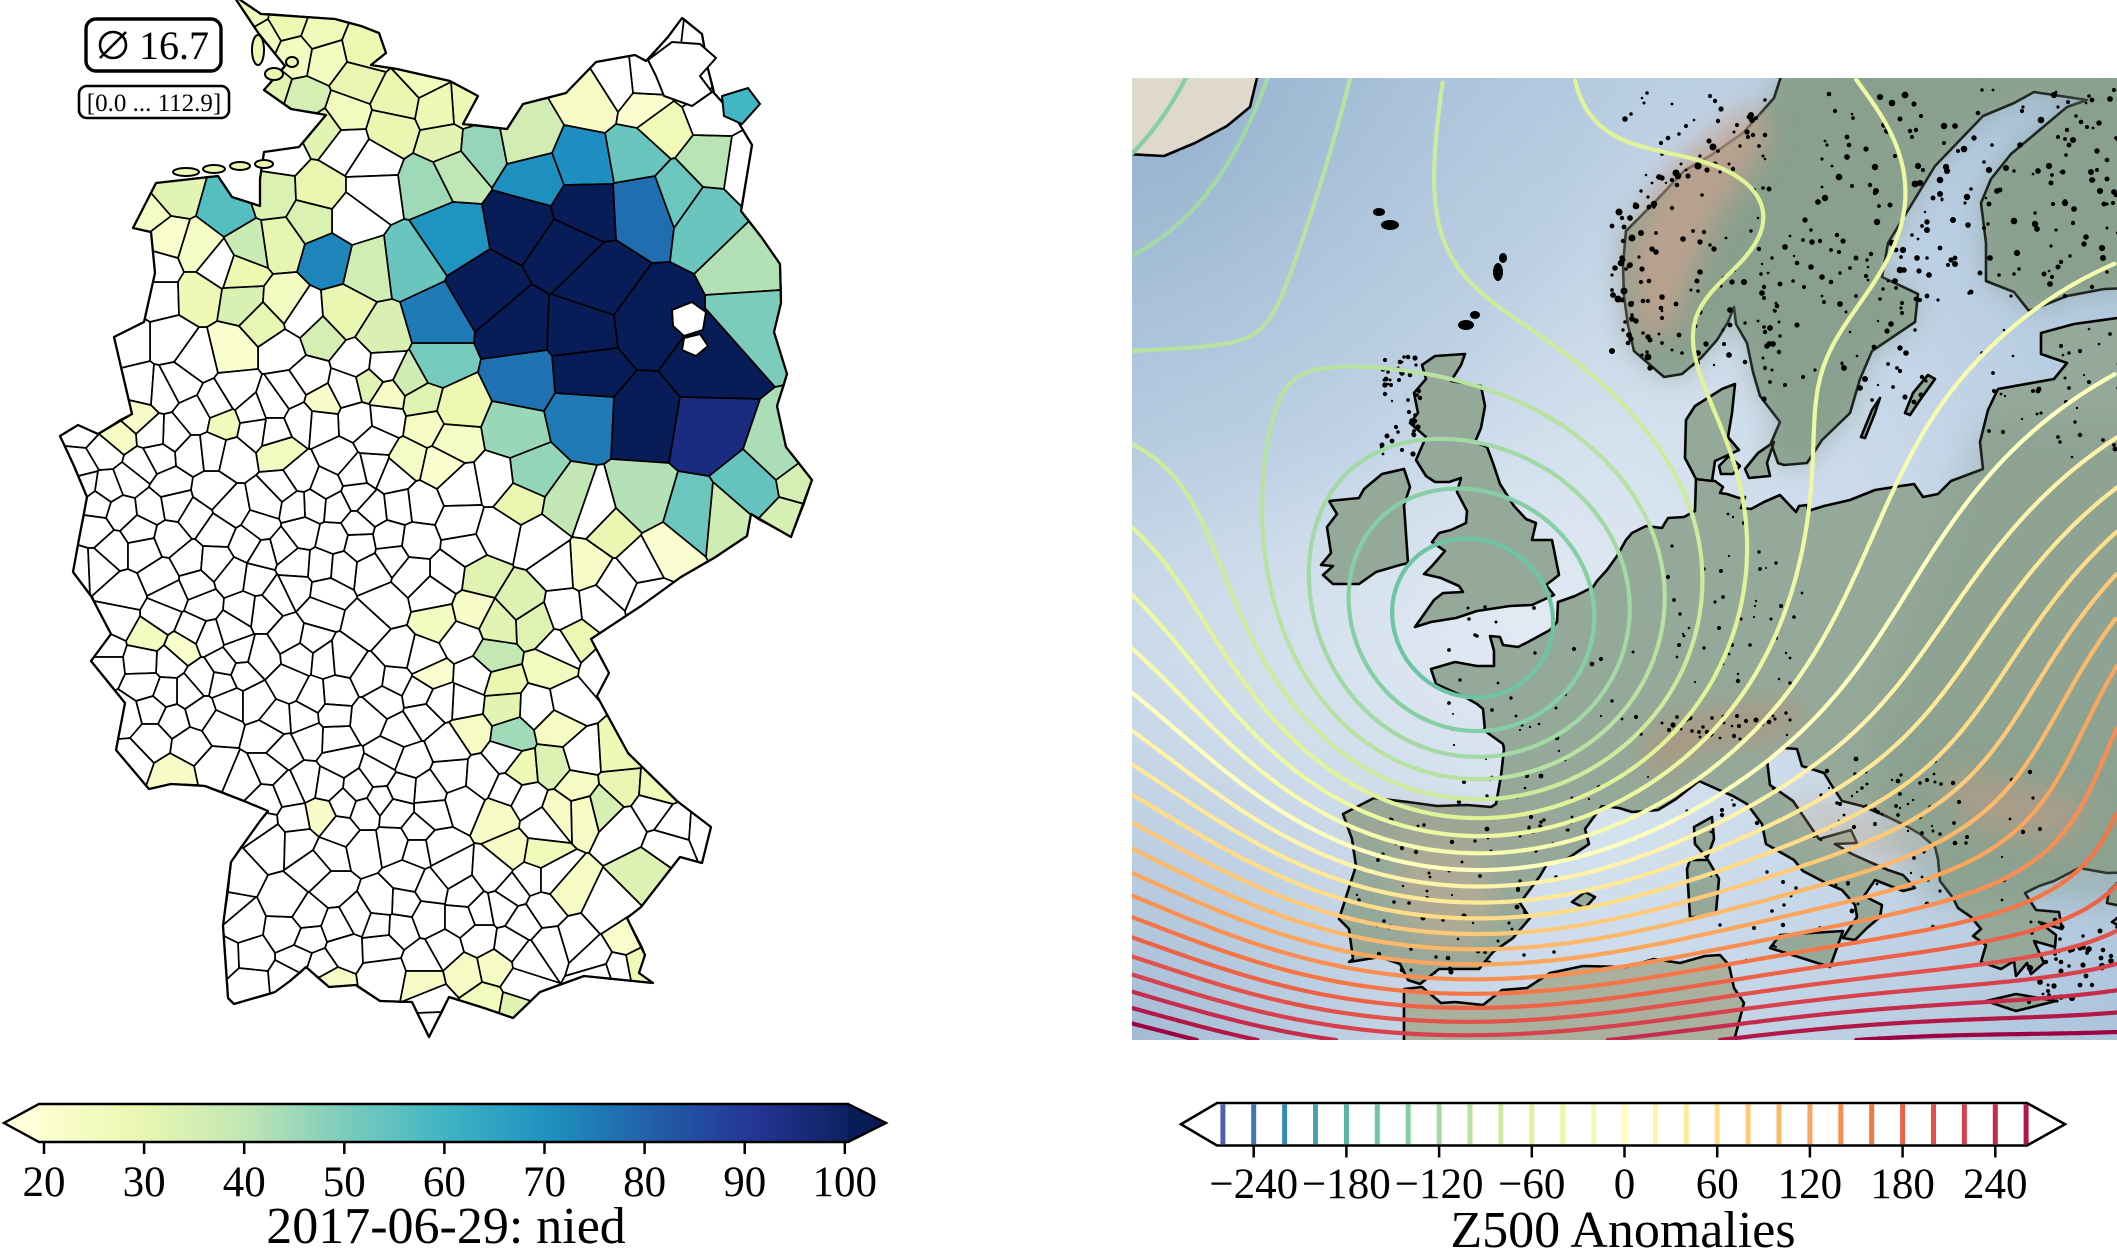 Image resolution: width=2117 pixels, height=1250 pixels. Describe the element at coordinates (144, 1182) in the screenshot. I see `svg-text: 30` at that location.